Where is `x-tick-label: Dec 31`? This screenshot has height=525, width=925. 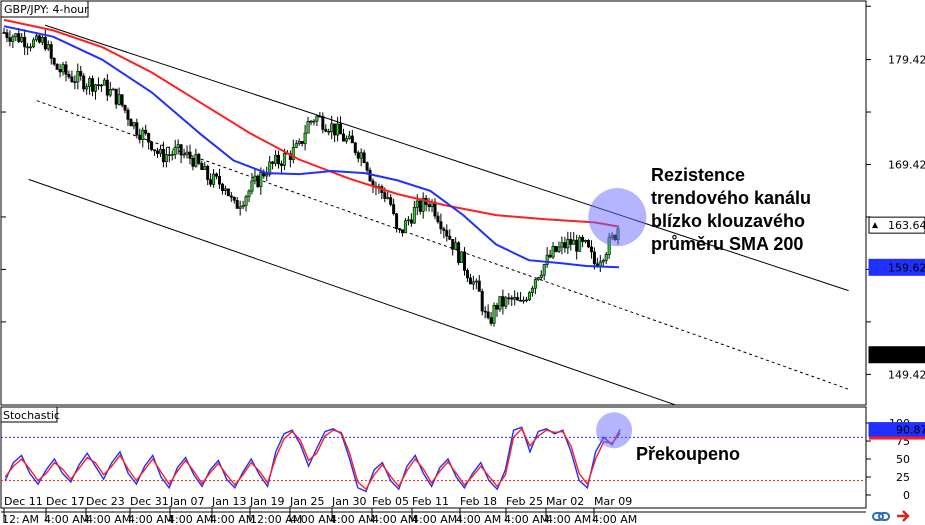 x-tick-label: Dec 31 is located at coordinates (149, 501).